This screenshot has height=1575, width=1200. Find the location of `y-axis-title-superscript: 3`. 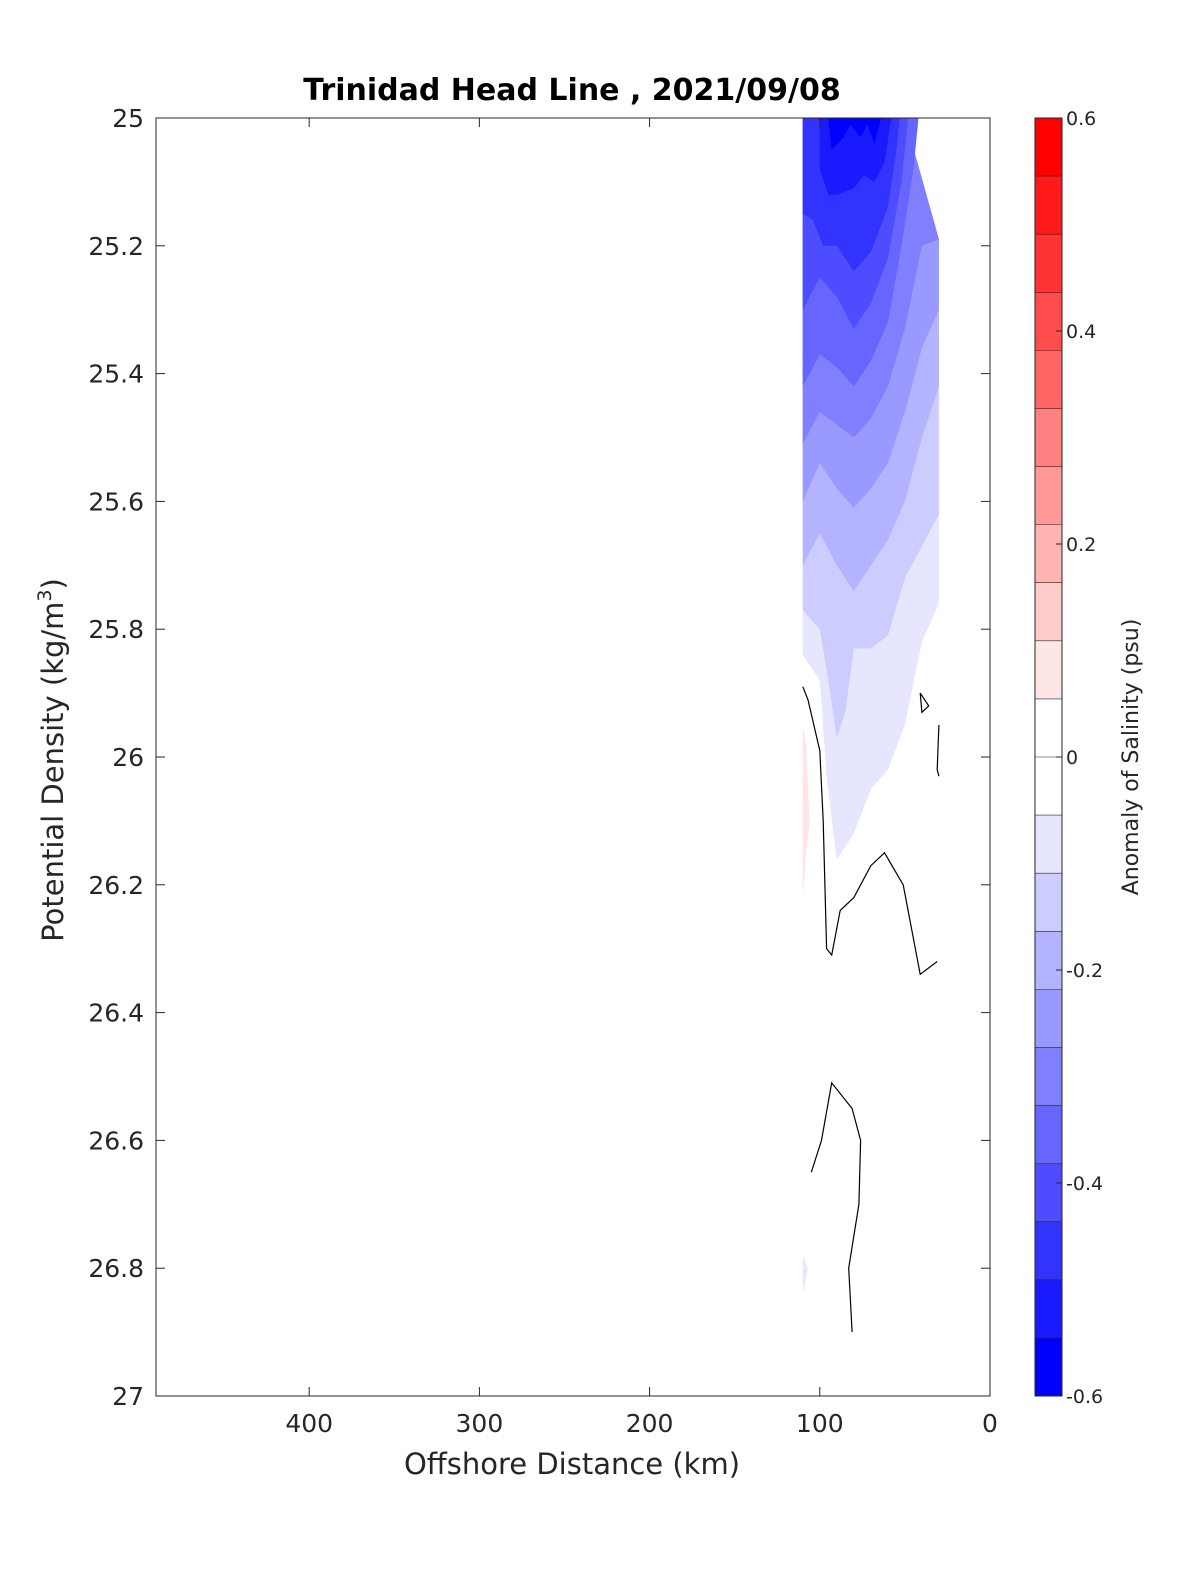

y-axis-title-superscript: 3 is located at coordinates (45, 595).